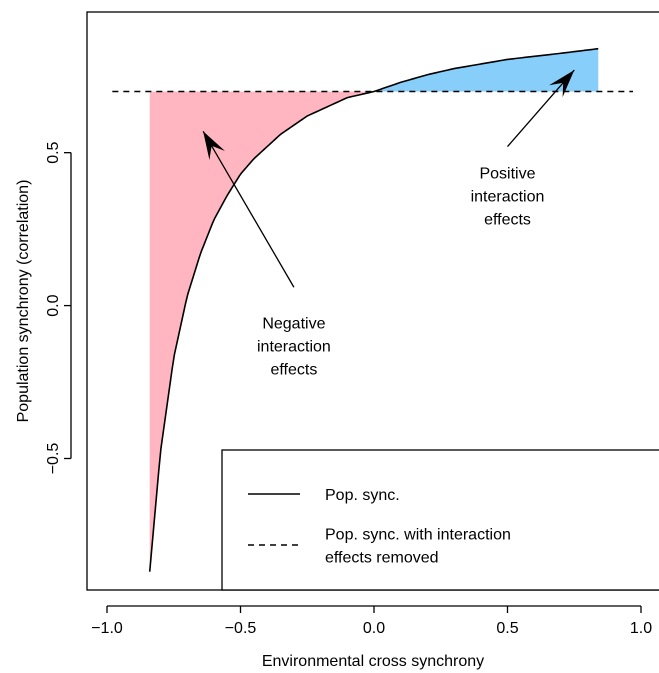 The image size is (659, 673). I want to click on legend-label: effects removed, so click(382, 558).